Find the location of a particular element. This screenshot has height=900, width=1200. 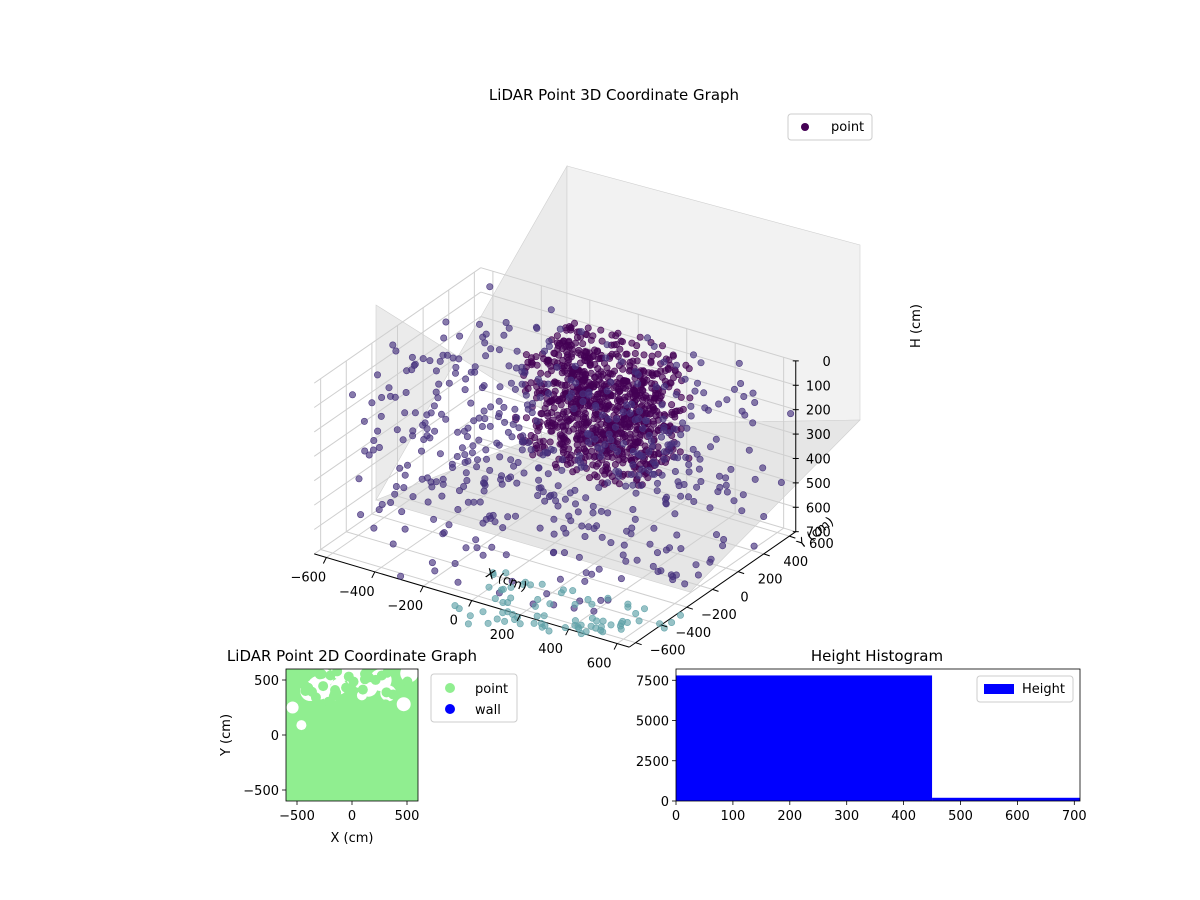

x-tick-label-hist: 500 is located at coordinates (960, 816).